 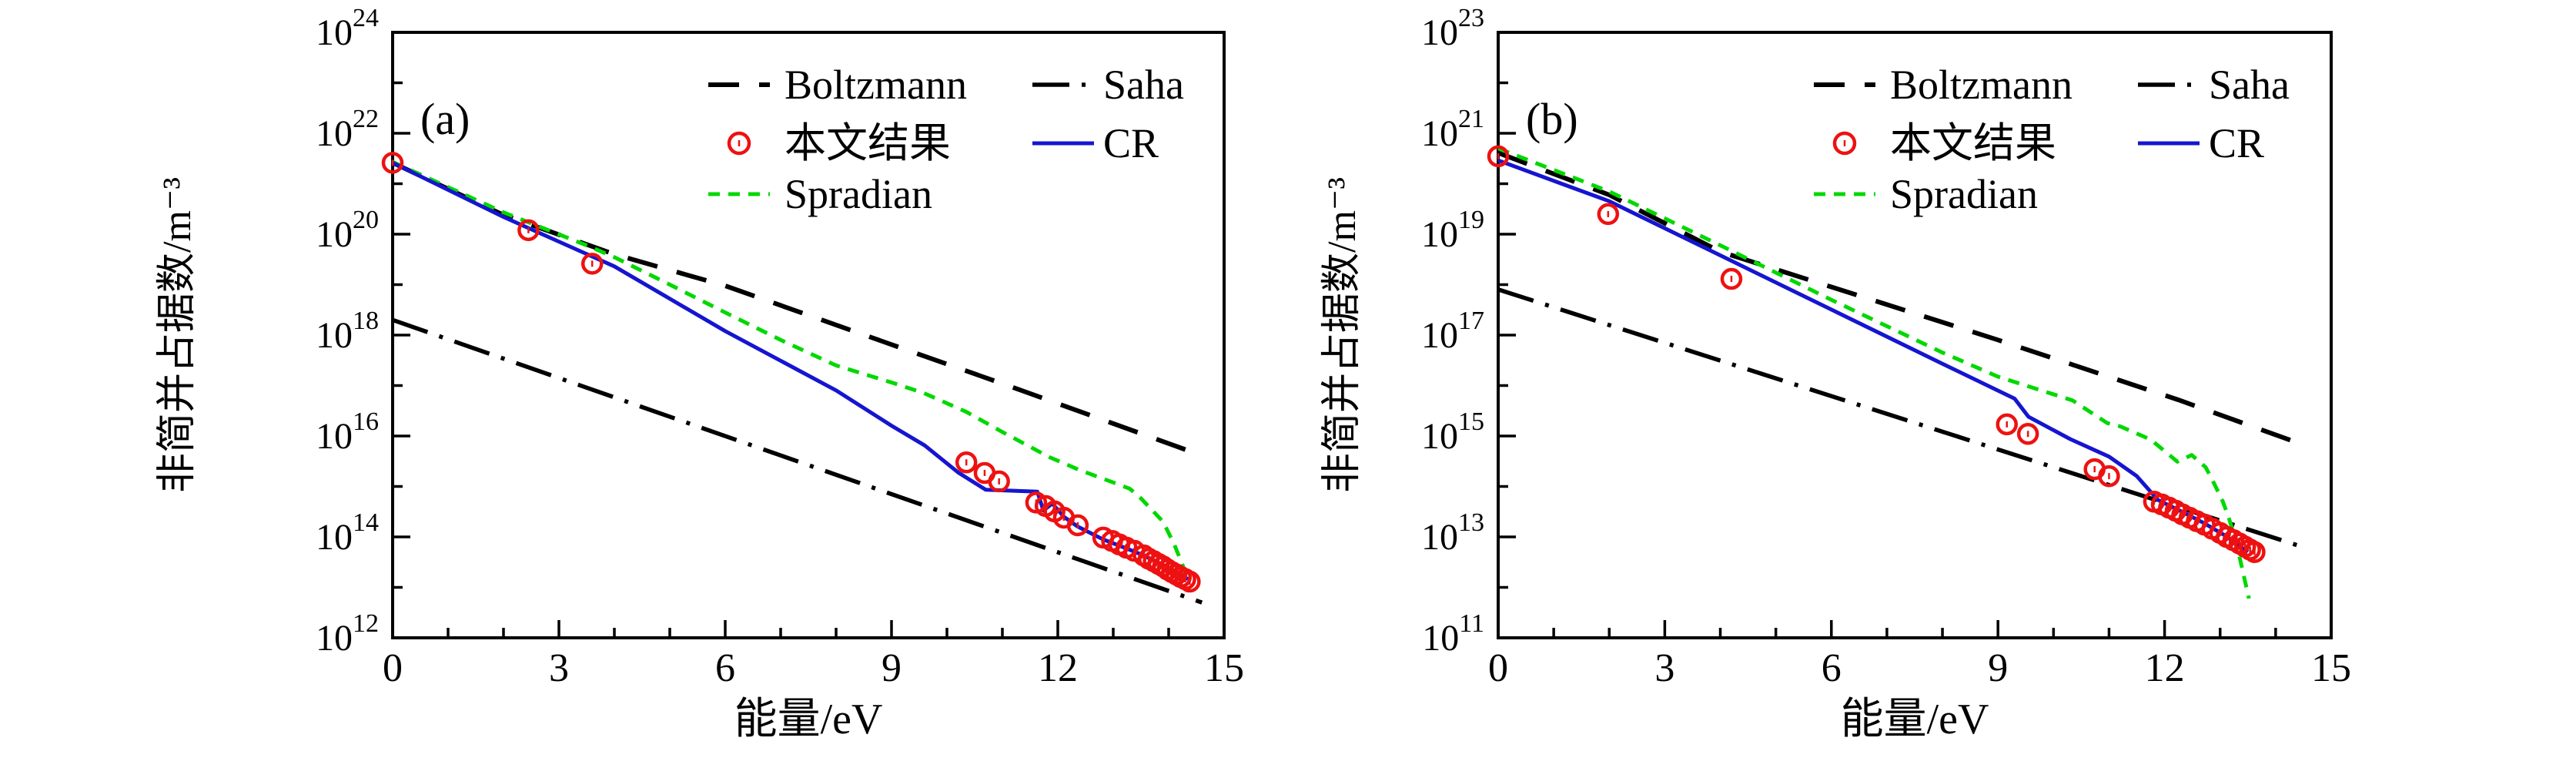 I want to click on y-tick-label: 1012, so click(x=348, y=634).